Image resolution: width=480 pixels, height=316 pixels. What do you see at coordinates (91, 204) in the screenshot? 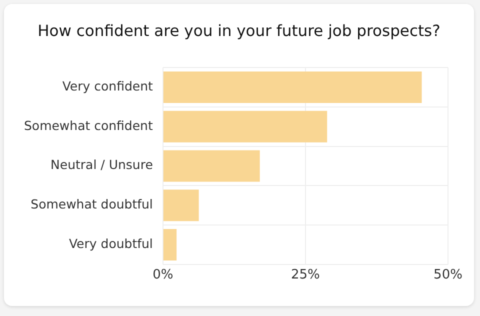
I see `y-tick-label: Somewhat doubtful` at bounding box center [91, 204].